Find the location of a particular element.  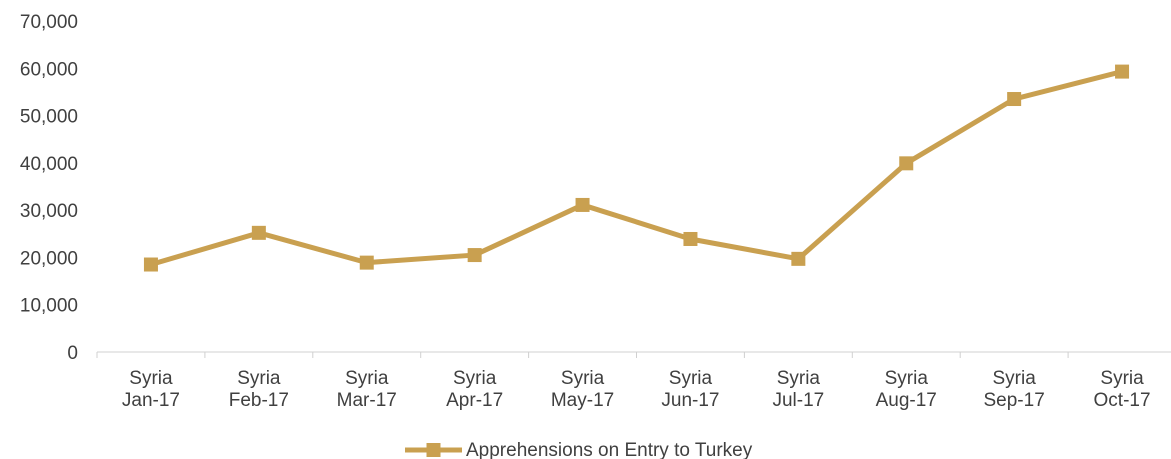

legend-label: Apprehensions on Entry to Turkey is located at coordinates (609, 449).